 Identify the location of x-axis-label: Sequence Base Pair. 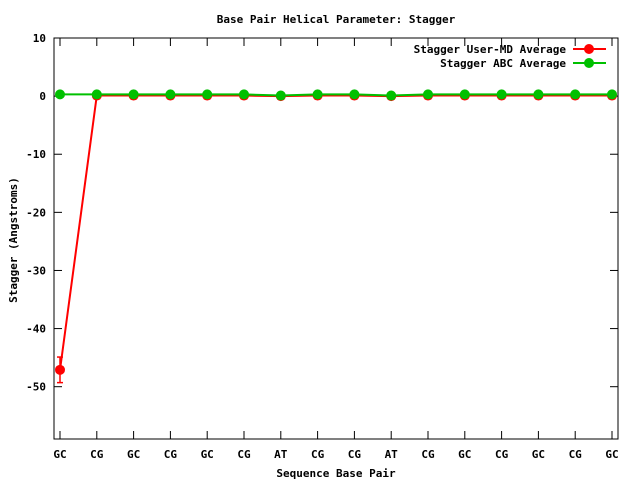
(336, 473).